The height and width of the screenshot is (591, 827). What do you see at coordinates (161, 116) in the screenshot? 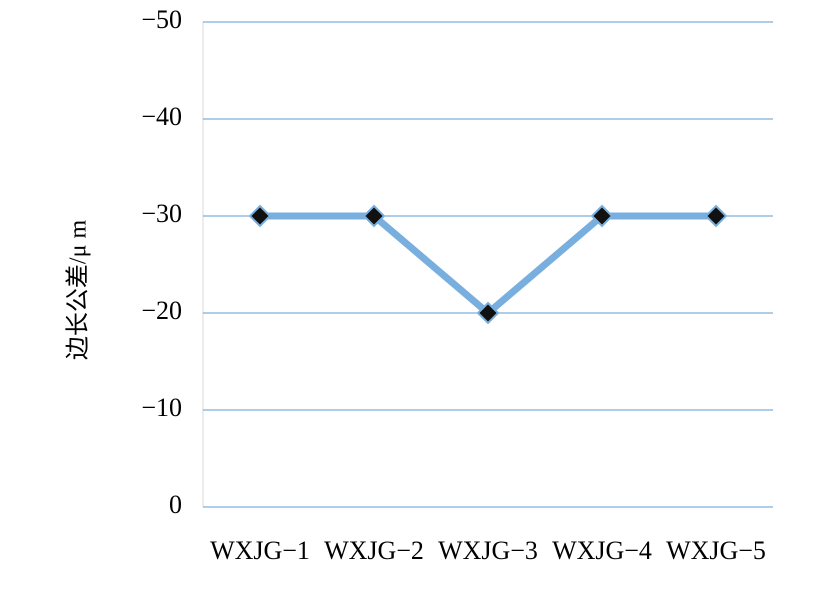
I see `y-tick-label: −40` at bounding box center [161, 116].